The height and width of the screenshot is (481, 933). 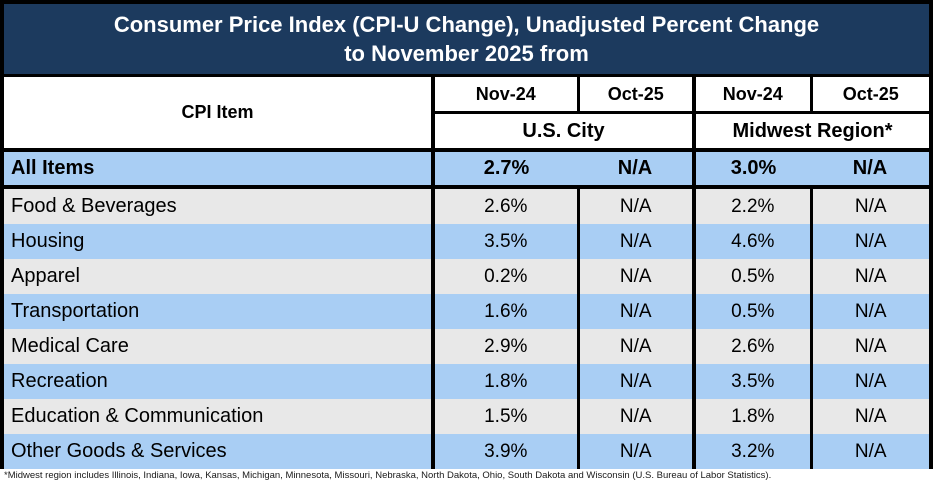 What do you see at coordinates (751, 241) in the screenshot?
I see `cell-value: 4.6%` at bounding box center [751, 241].